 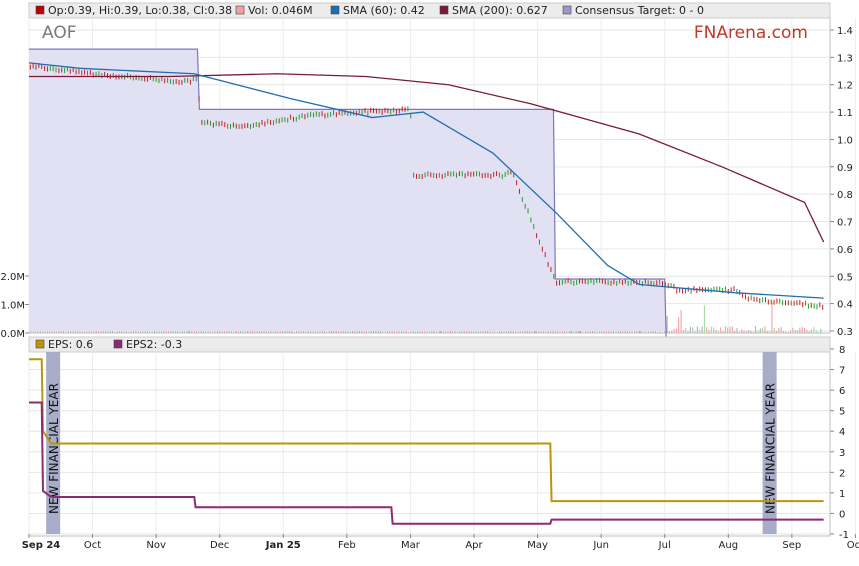 What do you see at coordinates (70, 344) in the screenshot?
I see `legend-label: EPS: 0.6` at bounding box center [70, 344].